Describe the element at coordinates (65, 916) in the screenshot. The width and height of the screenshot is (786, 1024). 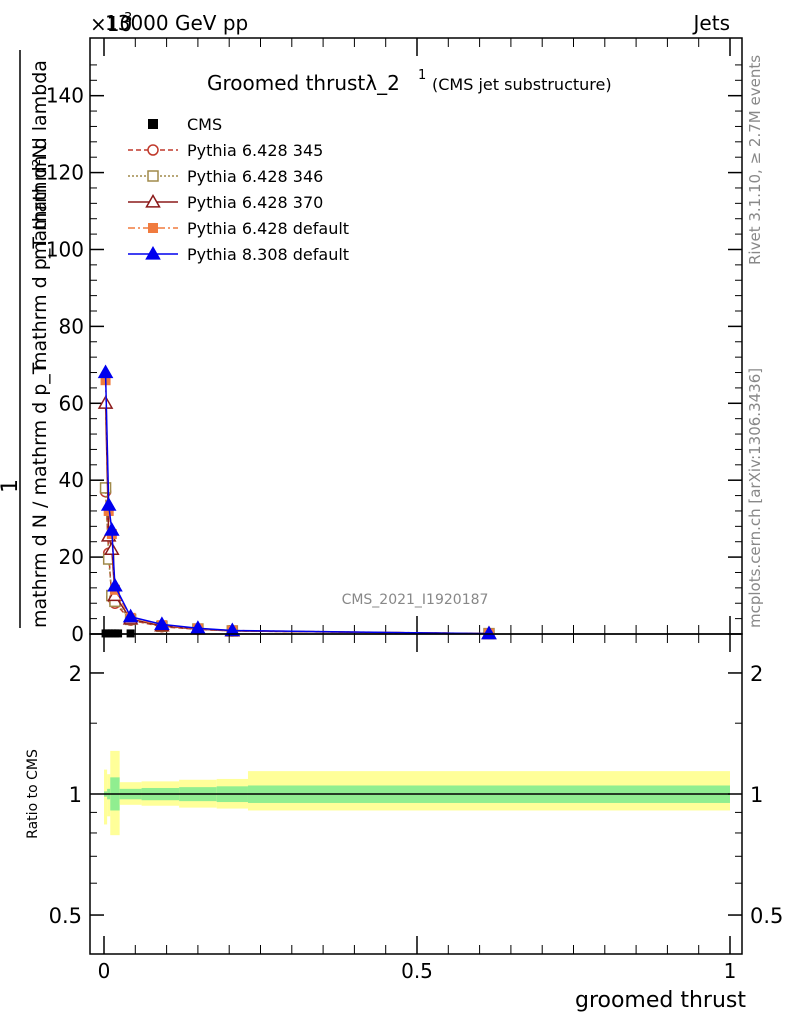
I see `ratio-ytick-label: 0.5` at that location.